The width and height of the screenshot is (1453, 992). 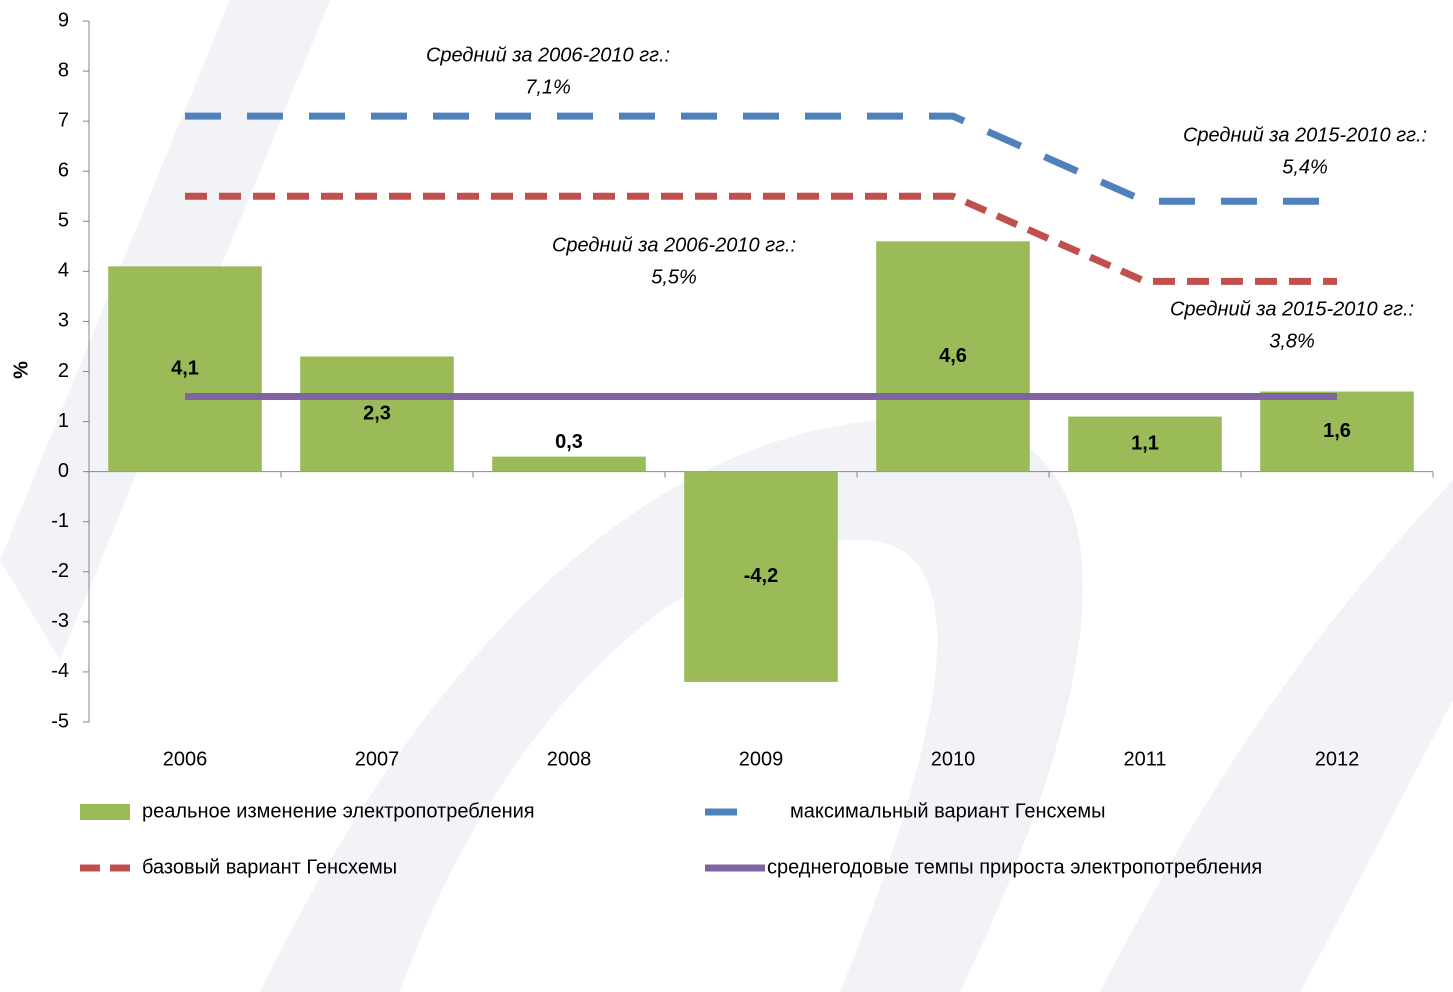 I want to click on data-label: 1,6, so click(x=1337, y=431).